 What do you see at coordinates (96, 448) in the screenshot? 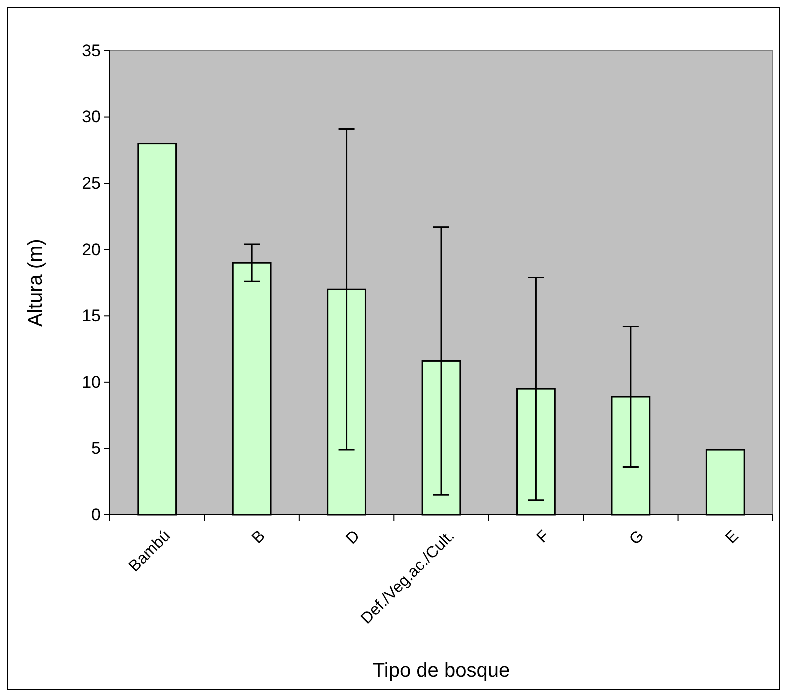
I see `y-tick-label: 5` at bounding box center [96, 448].